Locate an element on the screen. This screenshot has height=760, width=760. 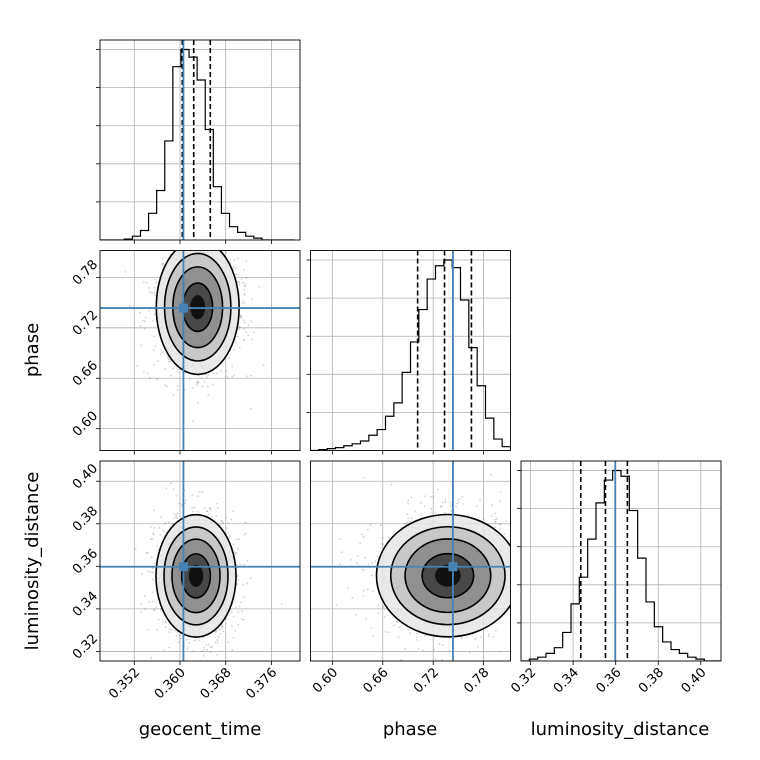
histogram-luminosity_distance is located at coordinates (621, 565).